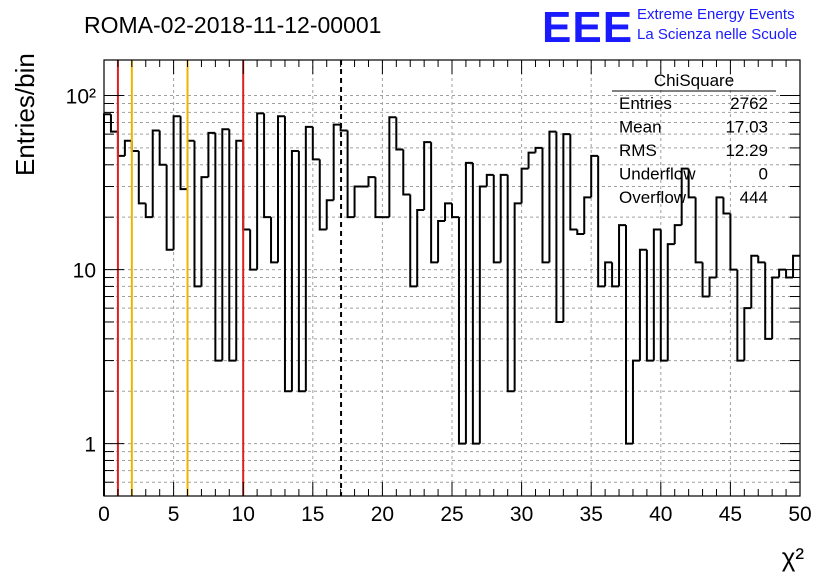  What do you see at coordinates (746, 150) in the screenshot?
I see `stats-value: 12.29` at bounding box center [746, 150].